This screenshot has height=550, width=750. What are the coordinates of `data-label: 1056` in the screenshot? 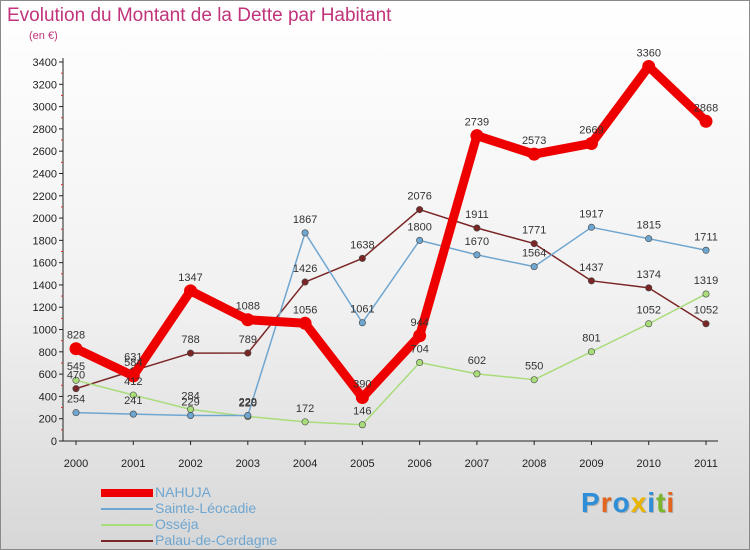 It's located at (305, 310).